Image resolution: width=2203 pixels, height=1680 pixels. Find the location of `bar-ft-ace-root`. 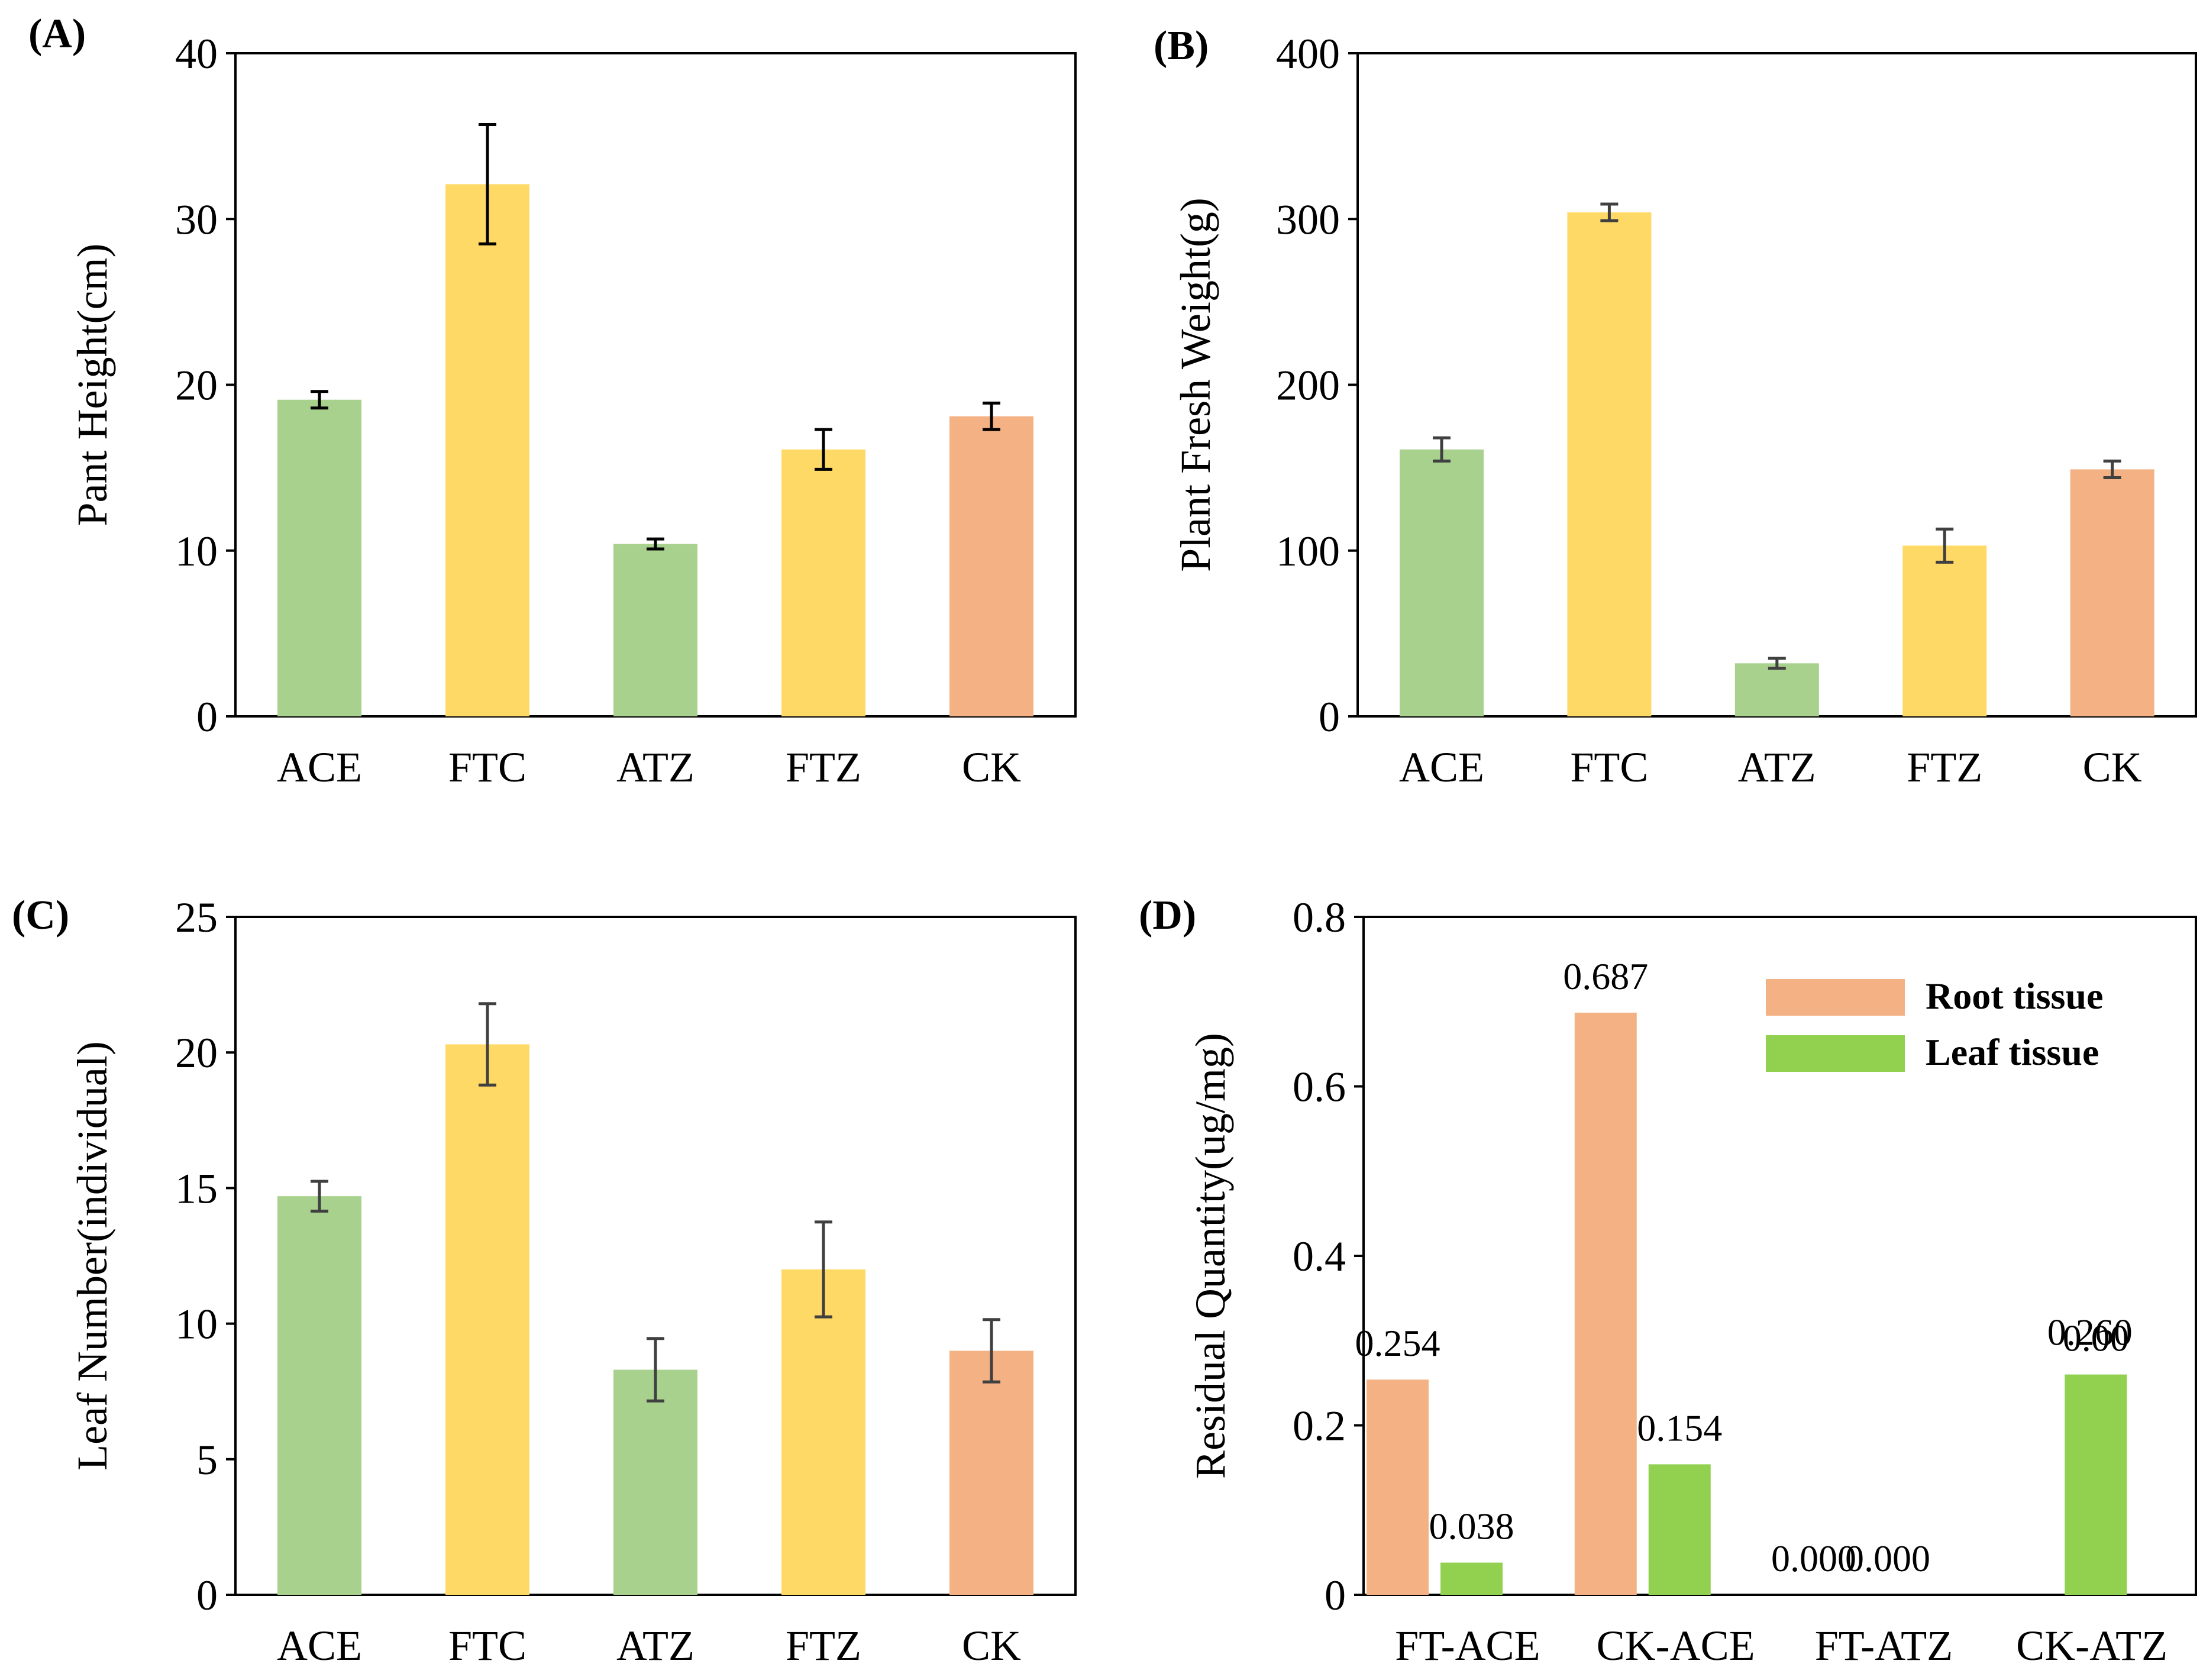

bar-ft-ace-root is located at coordinates (1398, 1487).